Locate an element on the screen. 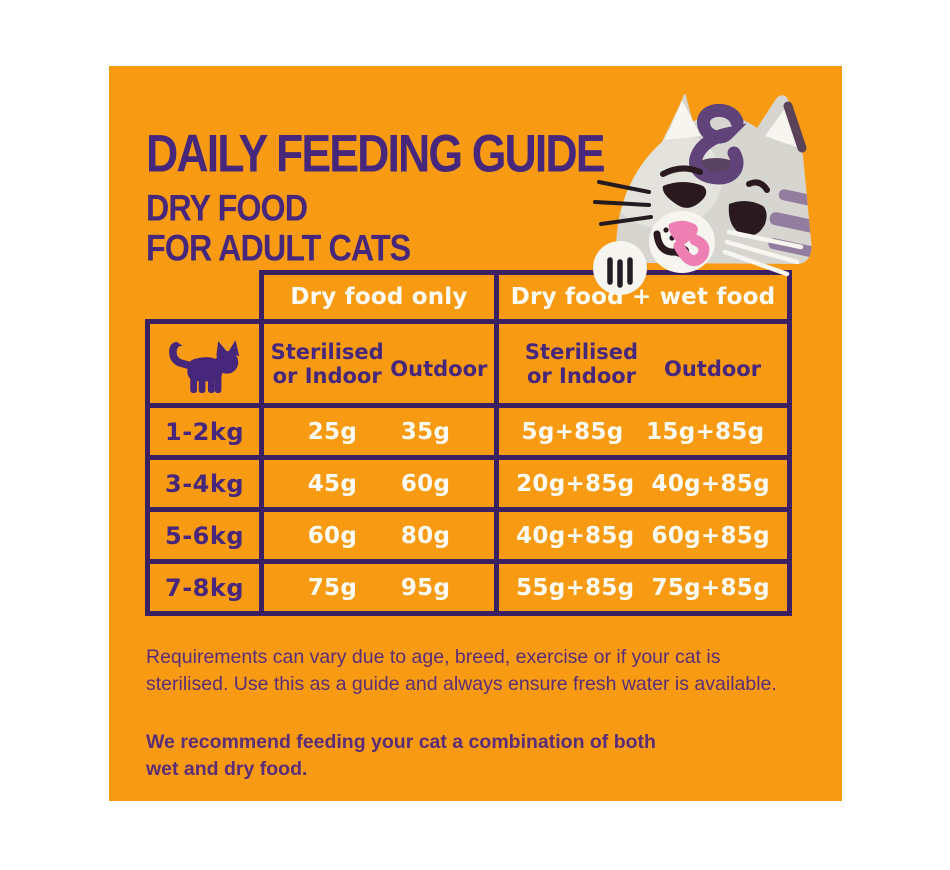  value-mixed-sterilised: 5g+85g is located at coordinates (572, 431).